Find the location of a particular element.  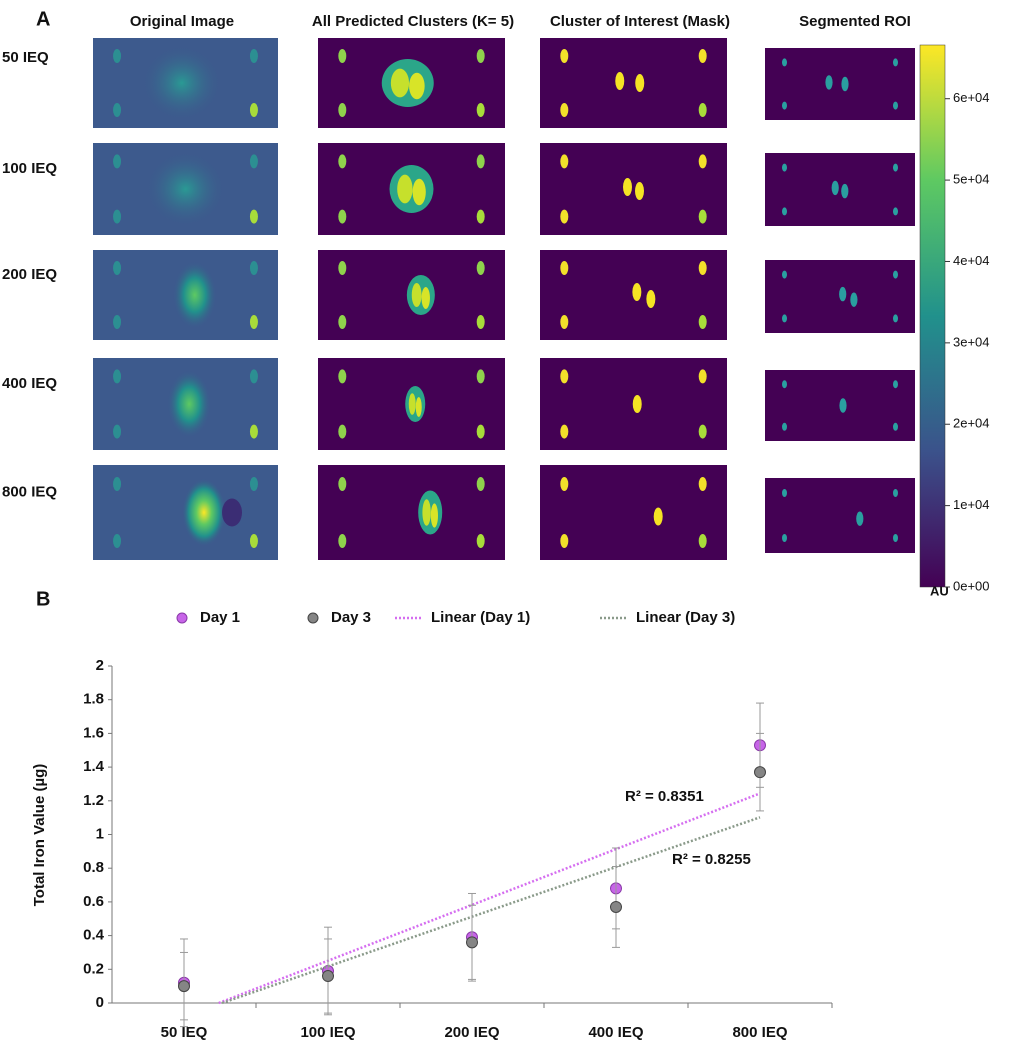

colorbar-tick-label: 3e+04 is located at coordinates (971, 341).